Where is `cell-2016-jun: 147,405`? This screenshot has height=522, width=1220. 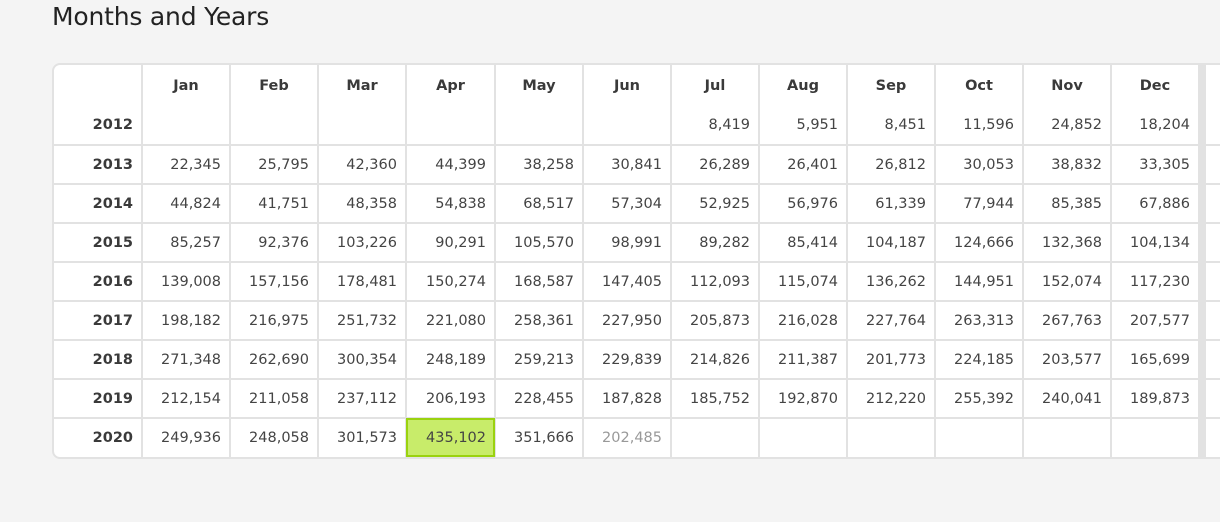 cell-2016-jun: 147,405 is located at coordinates (627, 281).